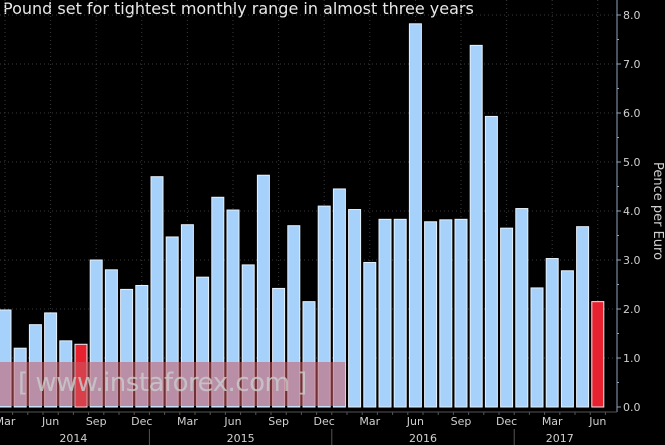 The height and width of the screenshot is (445, 665). What do you see at coordinates (560, 438) in the screenshot?
I see `year-label: 2017` at bounding box center [560, 438].